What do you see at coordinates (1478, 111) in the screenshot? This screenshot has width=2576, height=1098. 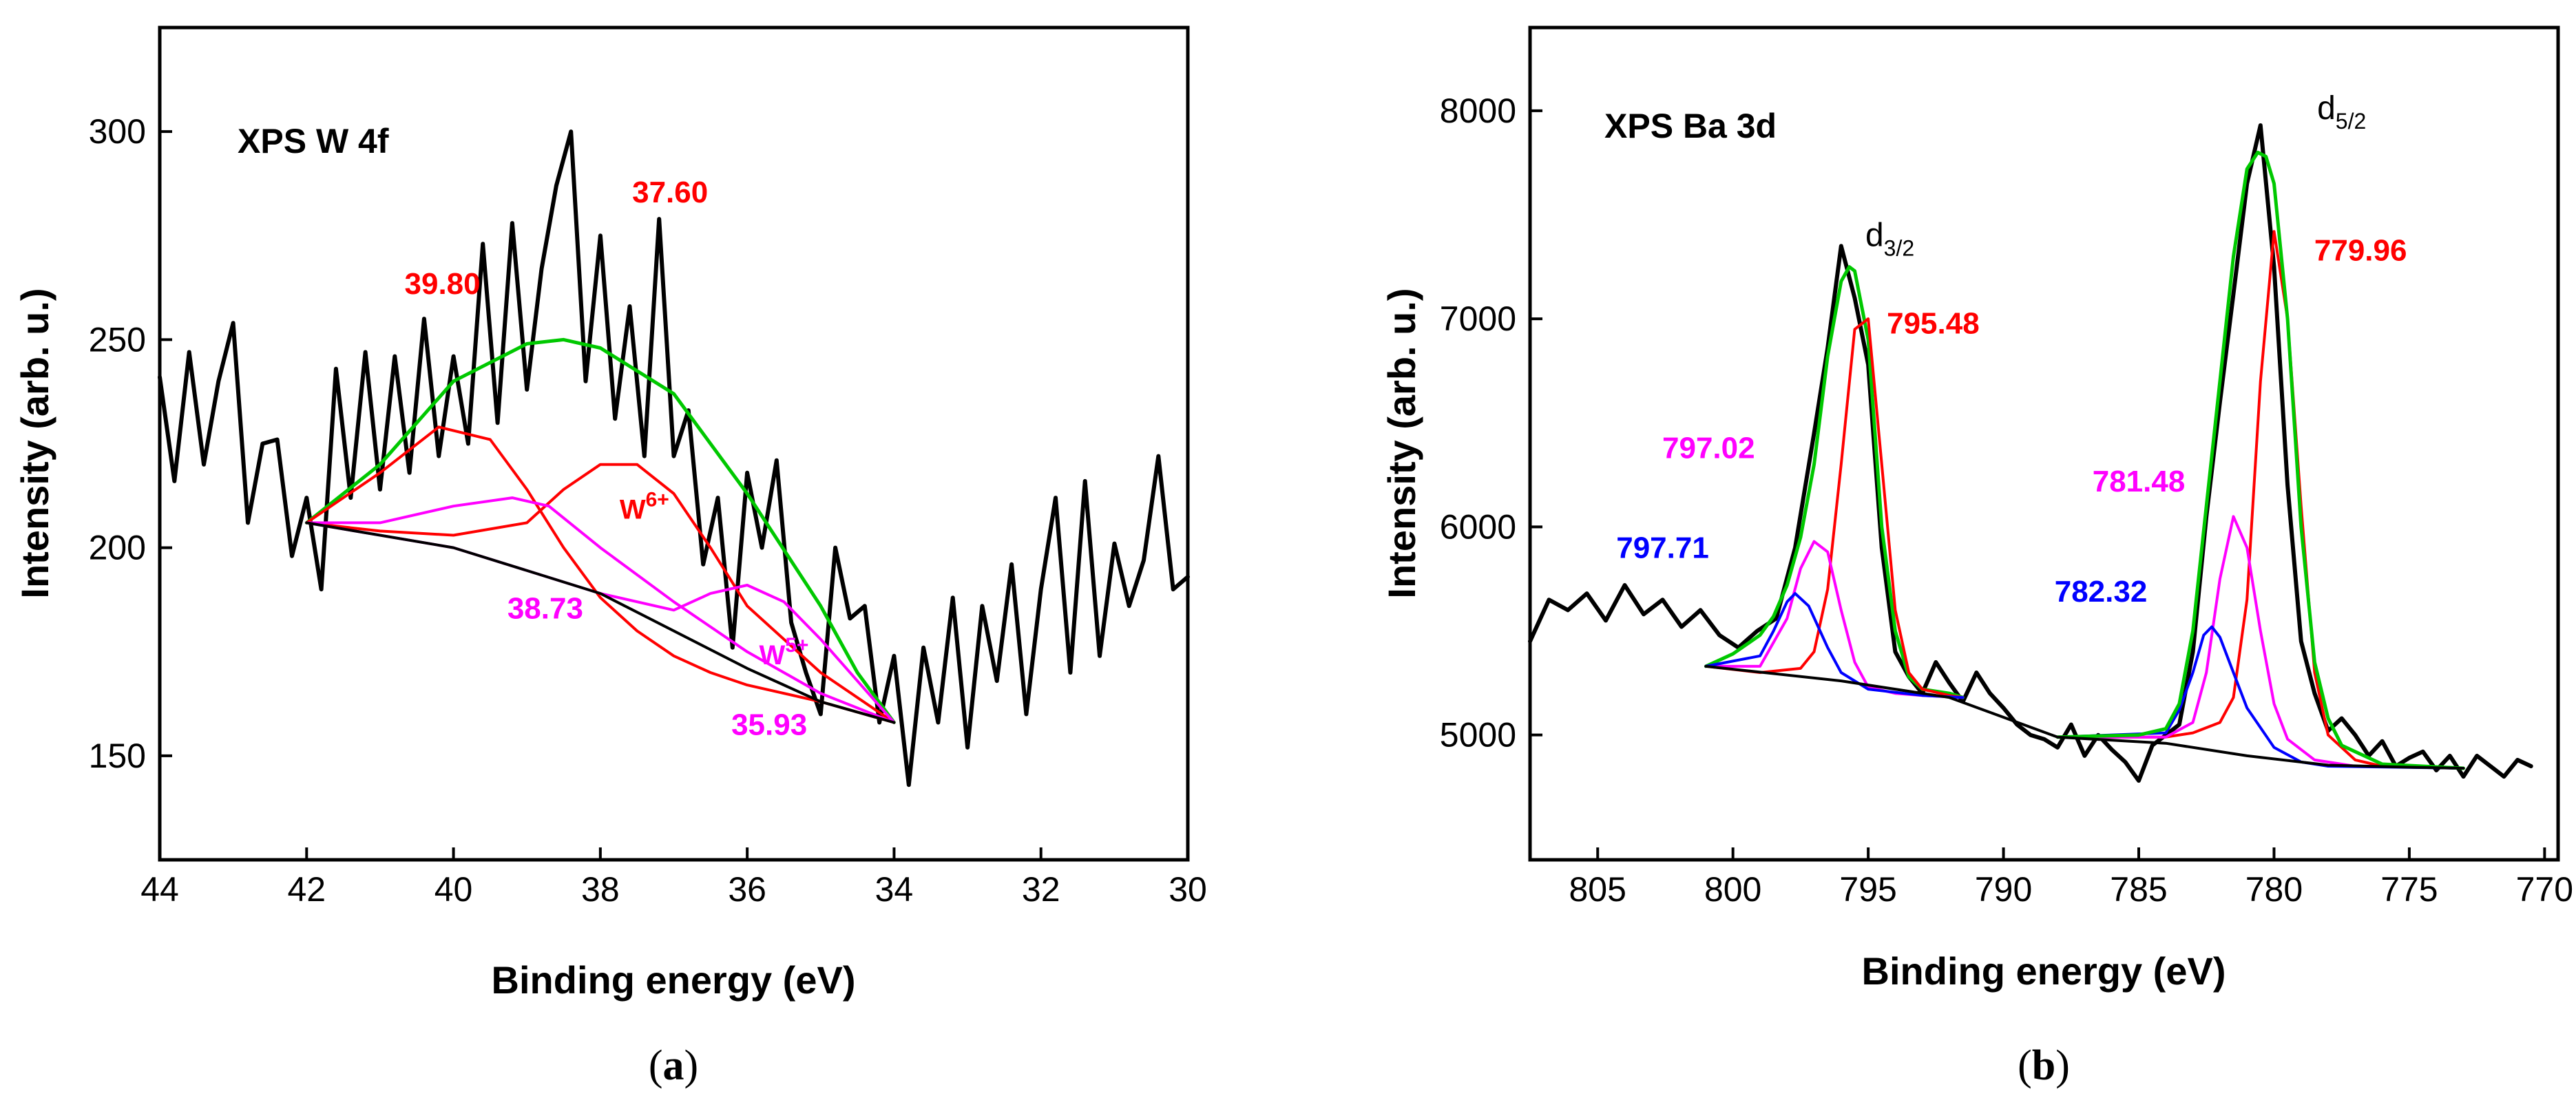 I see `panel-b-y-tick-label: 8000` at bounding box center [1478, 111].